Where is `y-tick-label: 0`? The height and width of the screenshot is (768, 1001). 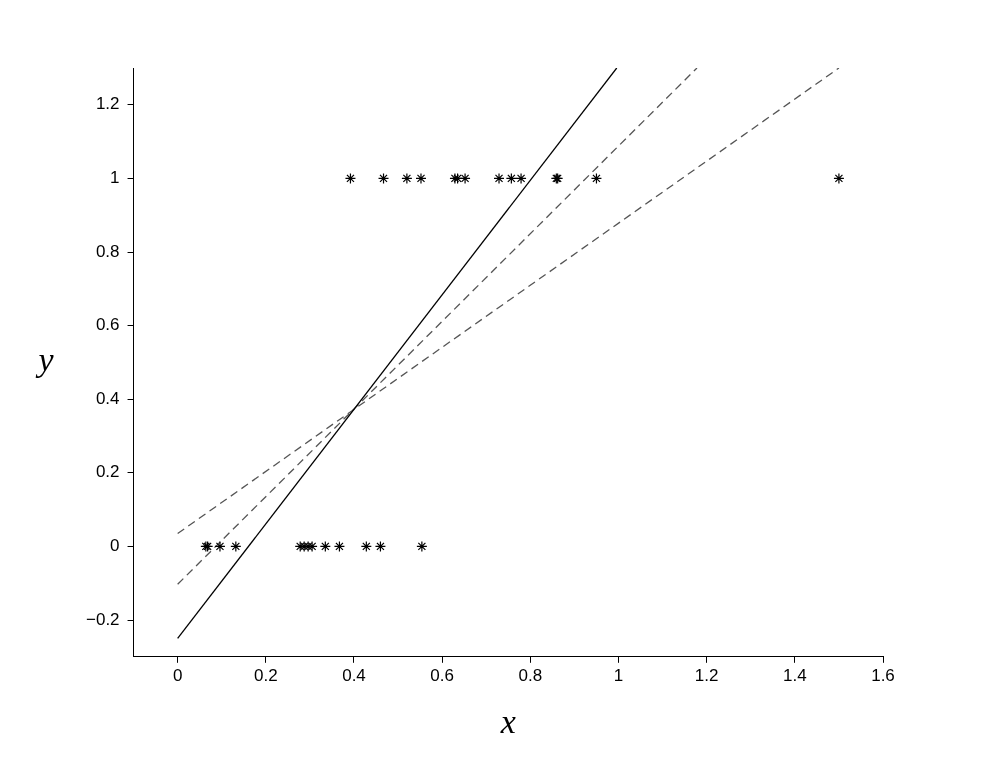
y-tick-label: 0 is located at coordinates (115, 546).